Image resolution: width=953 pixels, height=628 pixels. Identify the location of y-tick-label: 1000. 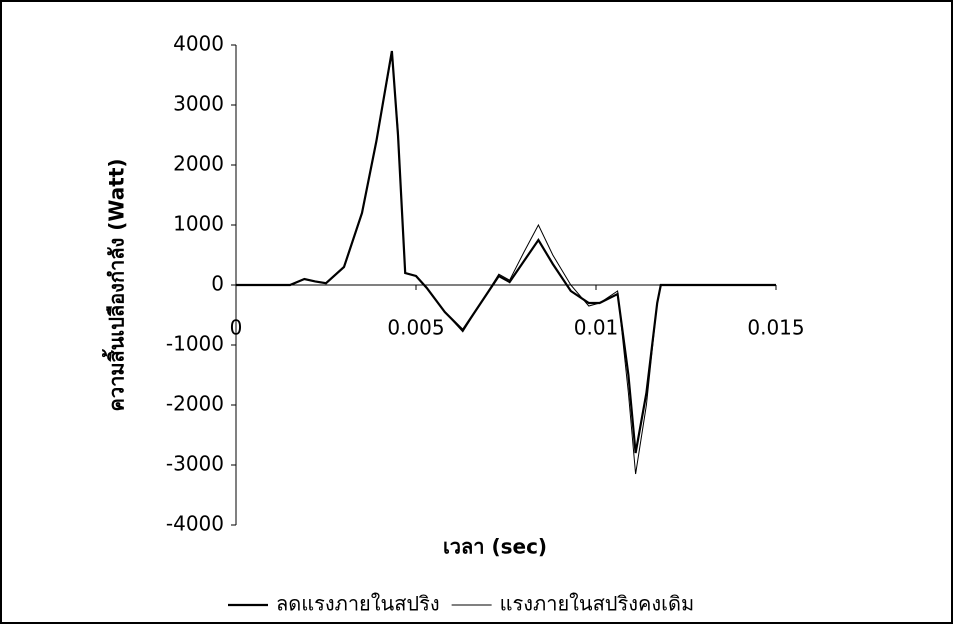
(198, 224).